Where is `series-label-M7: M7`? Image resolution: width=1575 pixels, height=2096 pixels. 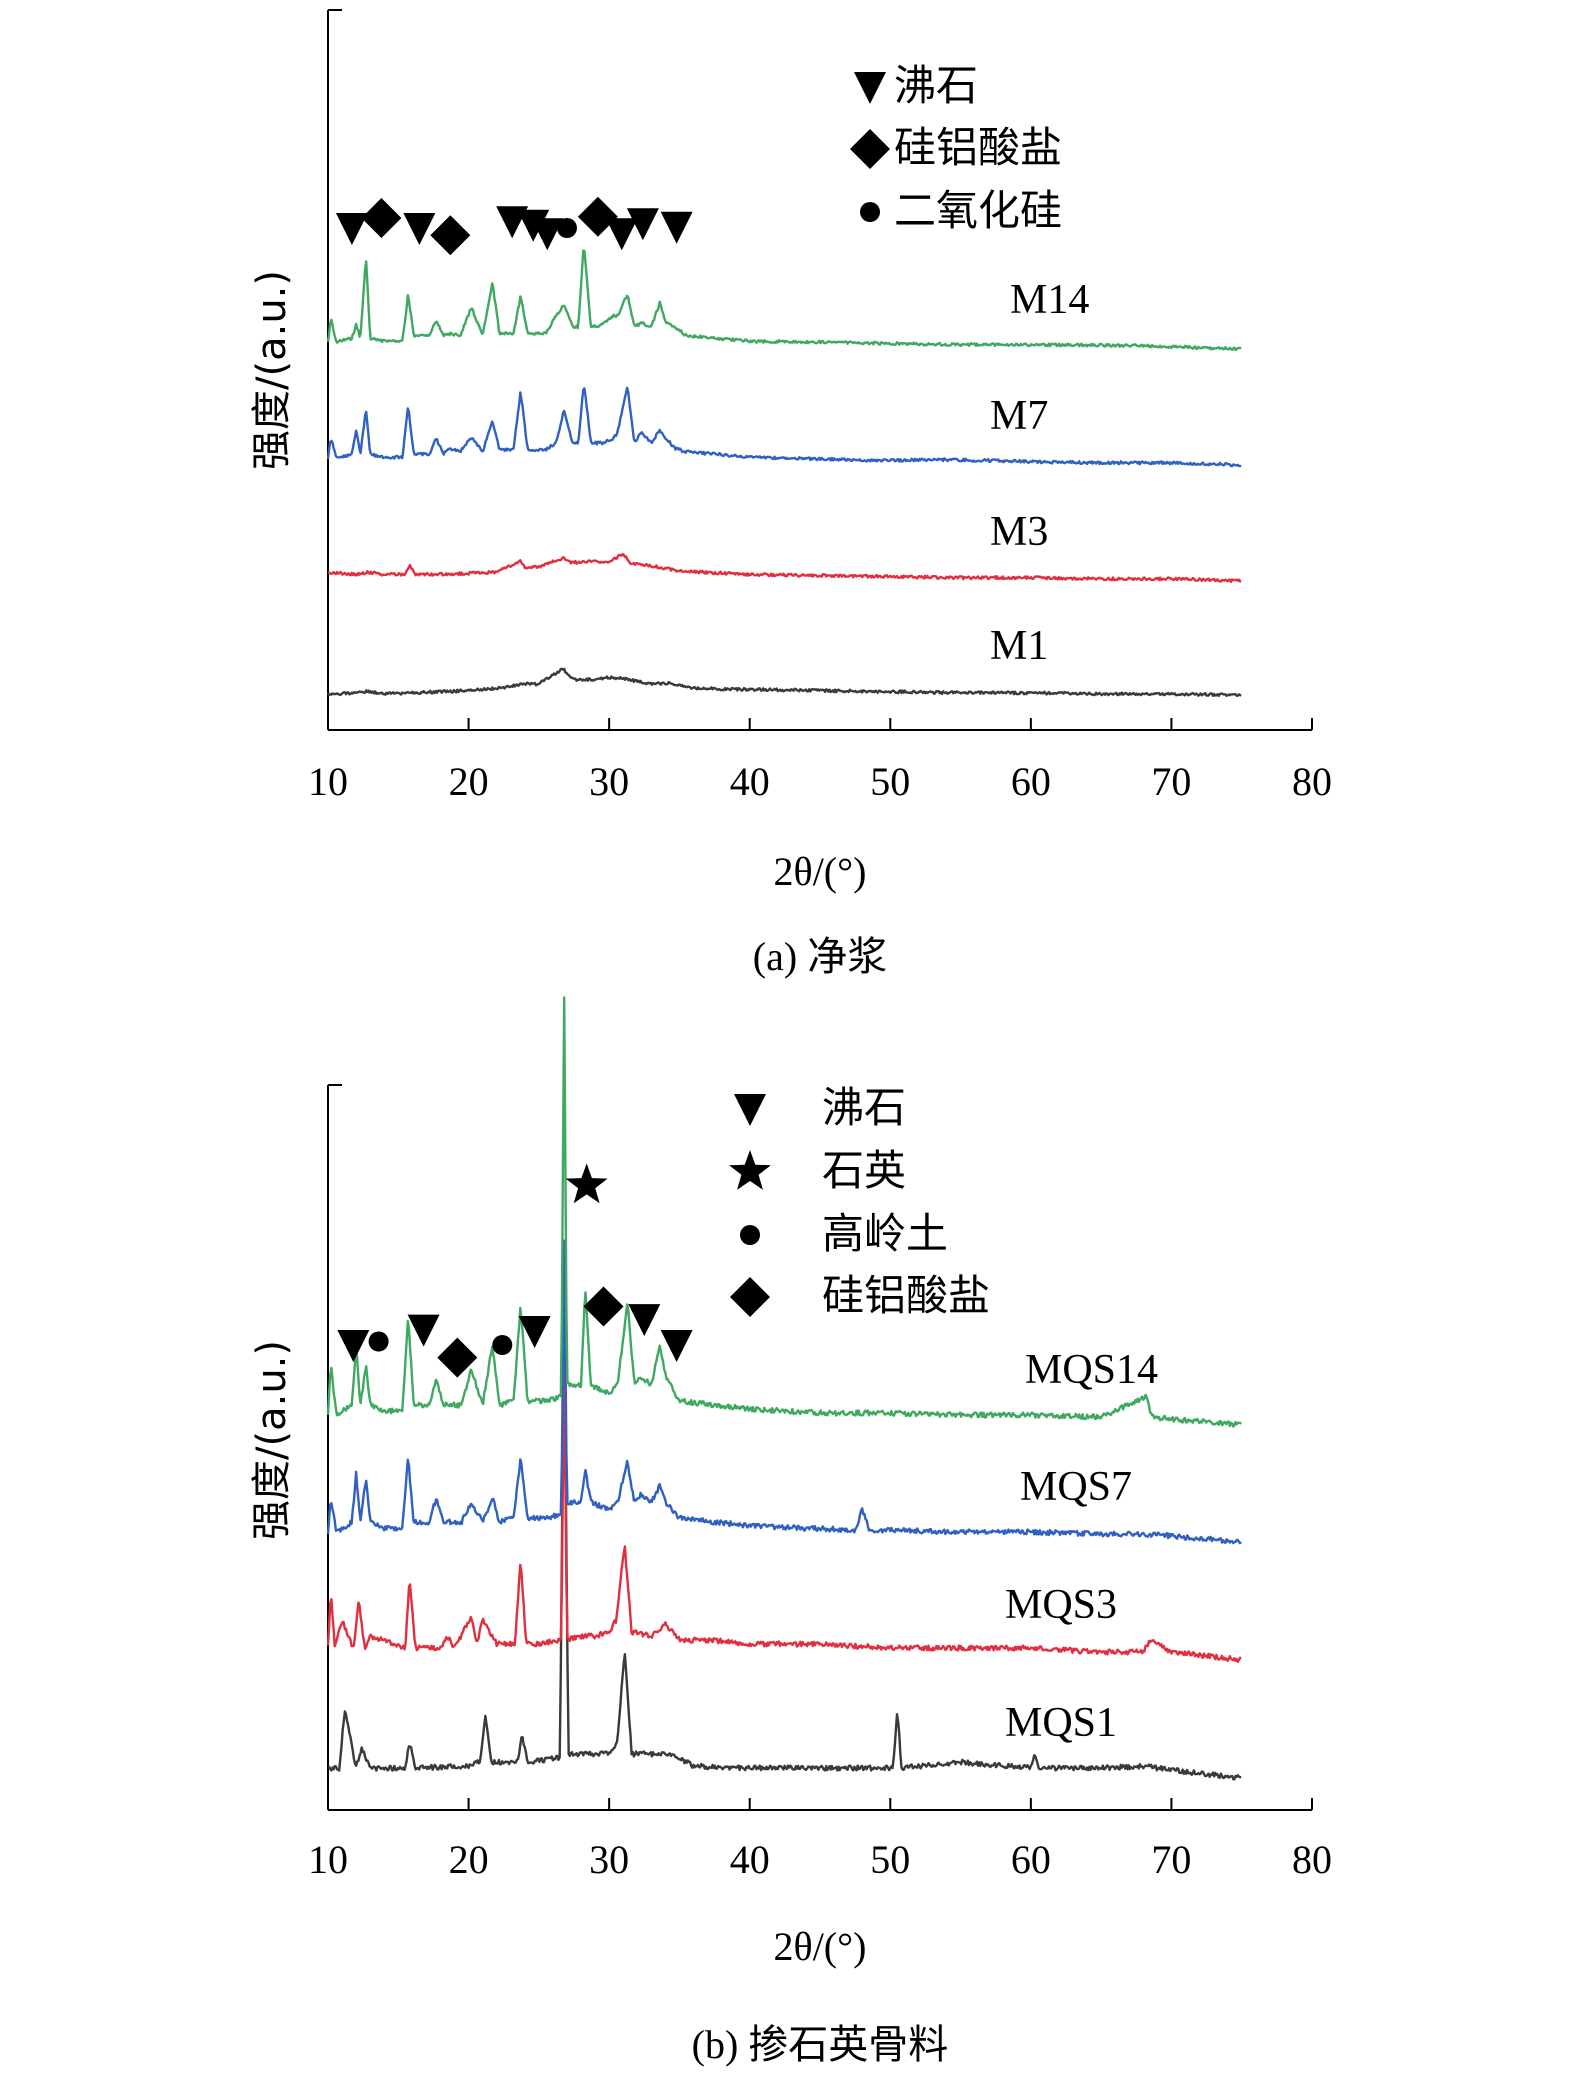 series-label-M7: M7 is located at coordinates (1019, 416).